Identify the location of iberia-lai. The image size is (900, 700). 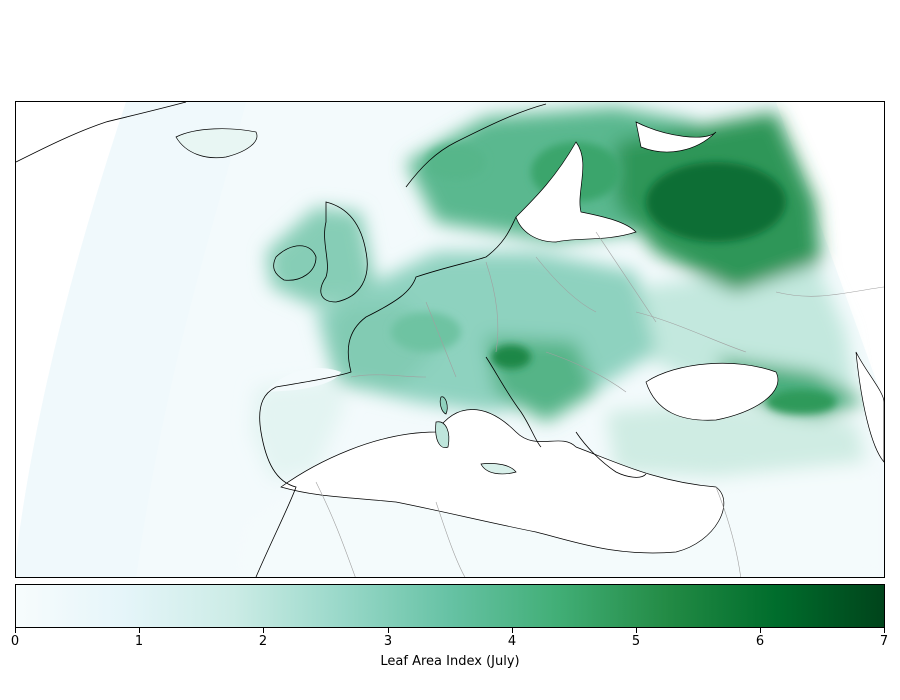
(298, 430).